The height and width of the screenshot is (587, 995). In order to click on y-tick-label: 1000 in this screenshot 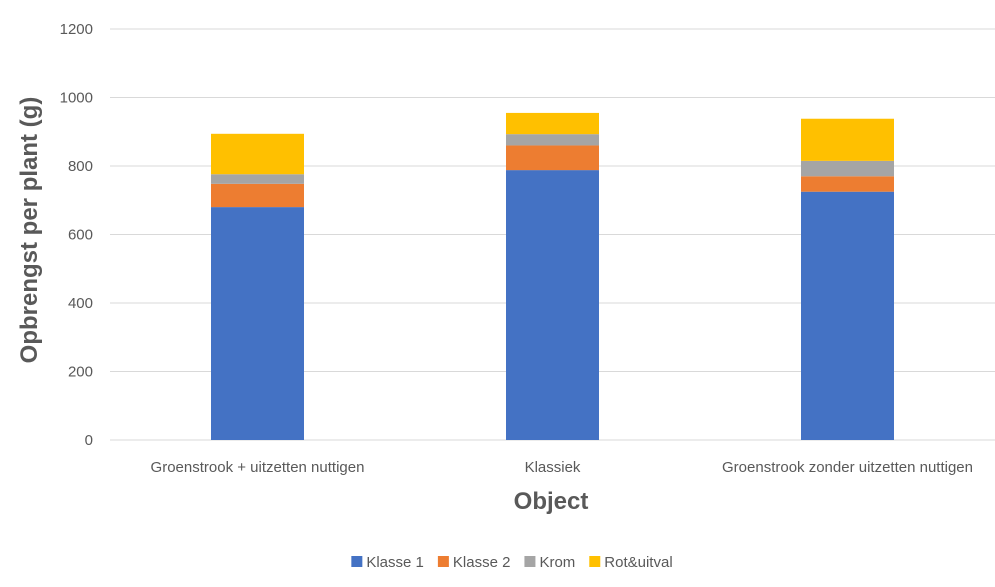, I will do `click(76, 98)`.